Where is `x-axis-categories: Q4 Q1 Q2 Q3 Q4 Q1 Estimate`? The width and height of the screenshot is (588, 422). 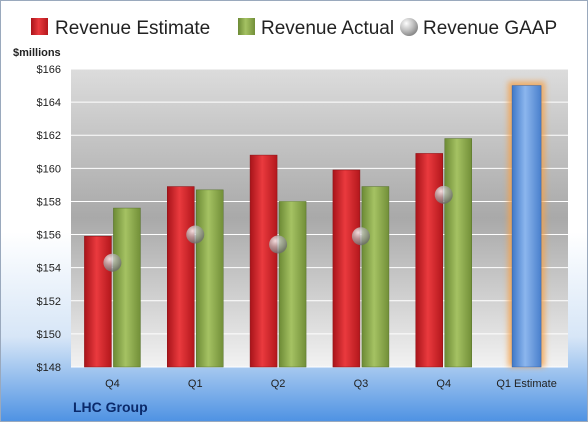
x-axis-categories: Q4 Q1 Q2 Q3 Q4 Q1 Estimate is located at coordinates (331, 384).